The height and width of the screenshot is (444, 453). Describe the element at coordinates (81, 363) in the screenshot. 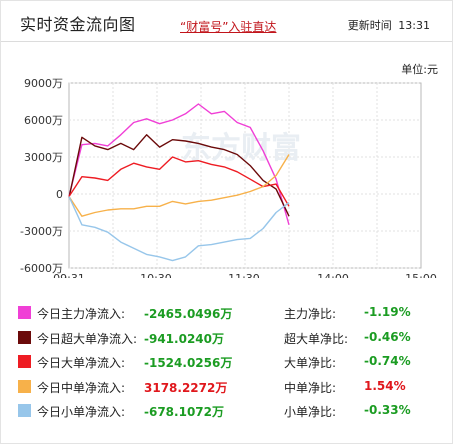

I see `legend-label: 今日大单净流入:` at that location.